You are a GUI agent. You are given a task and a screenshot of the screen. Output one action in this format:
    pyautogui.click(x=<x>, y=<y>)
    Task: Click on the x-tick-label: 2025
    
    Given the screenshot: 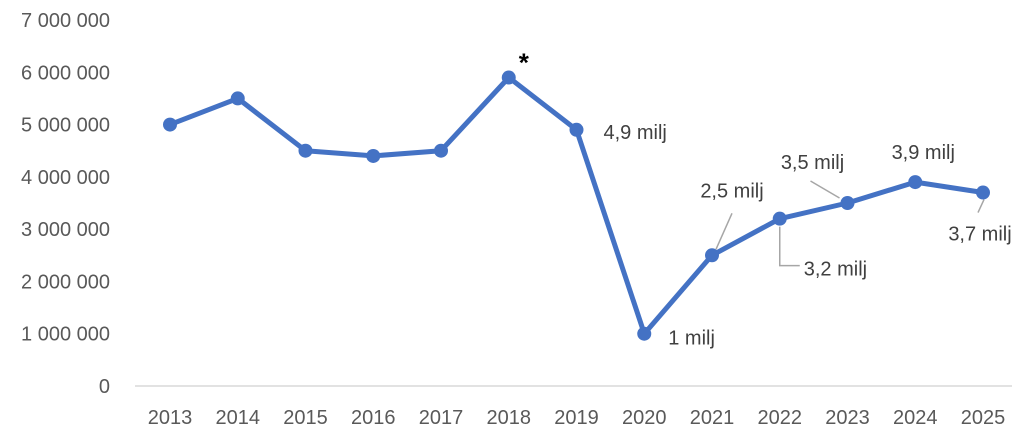 What is the action you would take?
    pyautogui.click(x=983, y=418)
    